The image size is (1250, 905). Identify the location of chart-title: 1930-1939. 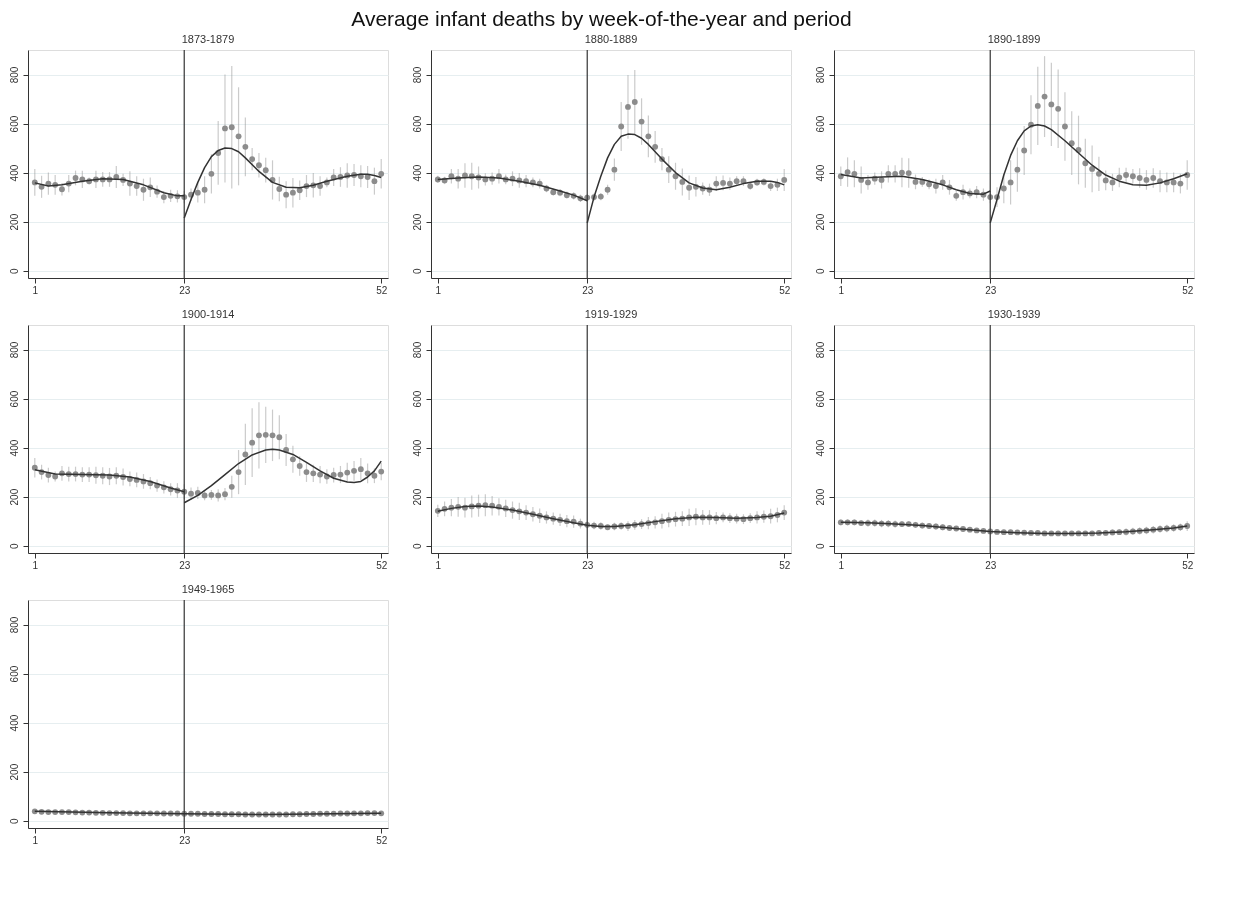
(1014, 314).